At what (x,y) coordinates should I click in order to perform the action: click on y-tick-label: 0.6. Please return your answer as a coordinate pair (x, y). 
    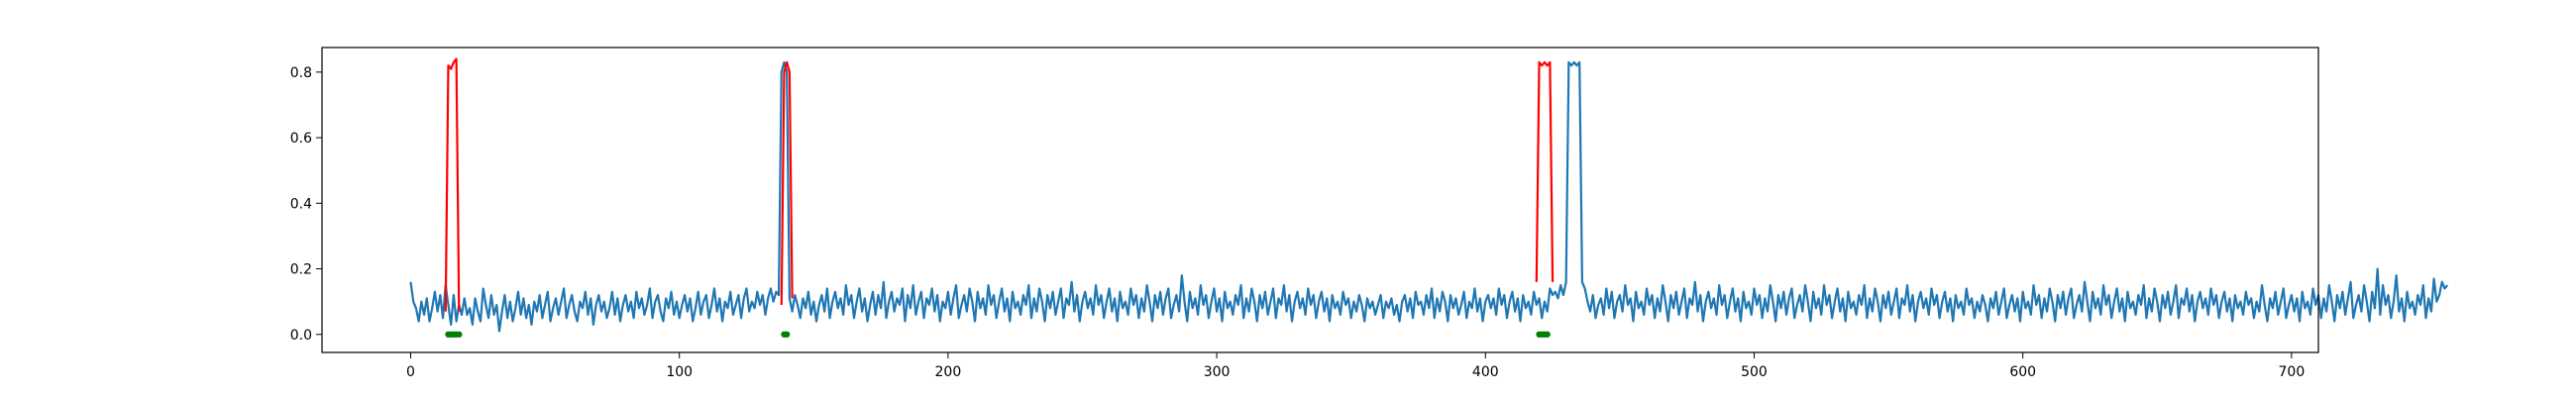
    Looking at the image, I should click on (301, 139).